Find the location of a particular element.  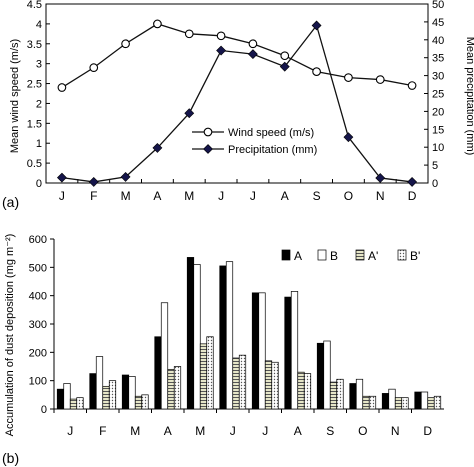

panel-b-x-tick-label: N is located at coordinates (395, 431).